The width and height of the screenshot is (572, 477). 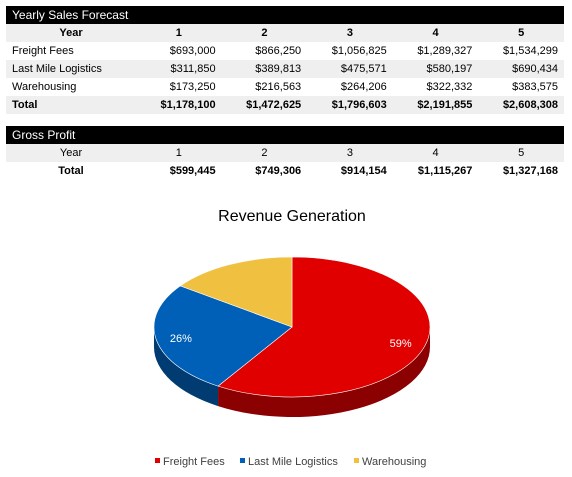 What do you see at coordinates (178, 153) in the screenshot?
I see `profit-header-col-1: 1` at bounding box center [178, 153].